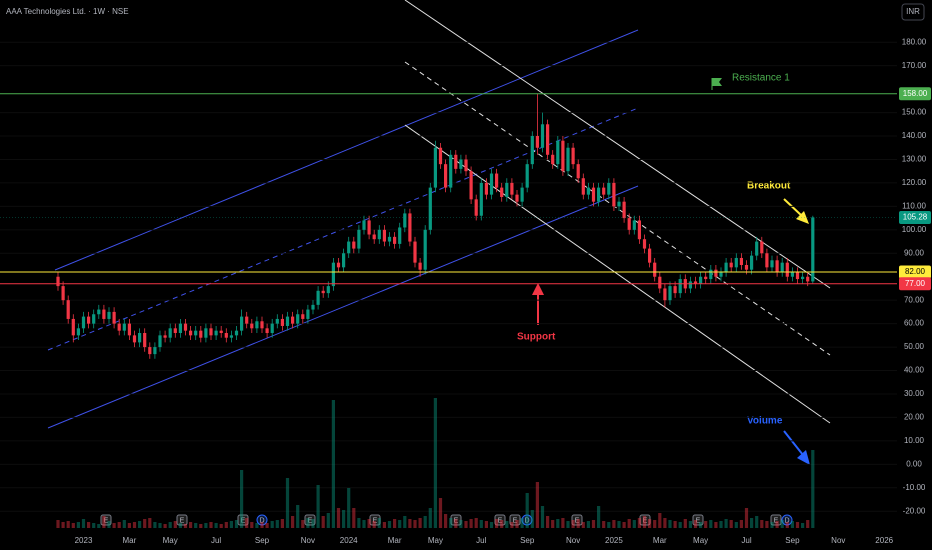  Describe the element at coordinates (526, 520) in the screenshot. I see `event-label: D` at that location.